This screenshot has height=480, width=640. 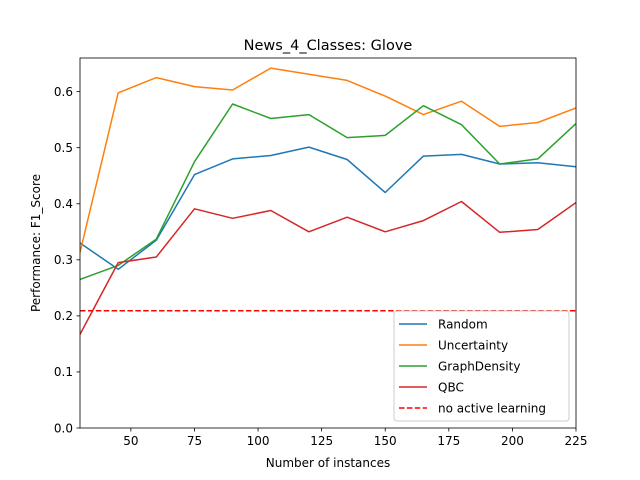 I want to click on x-tick-label: 200, so click(x=512, y=441).